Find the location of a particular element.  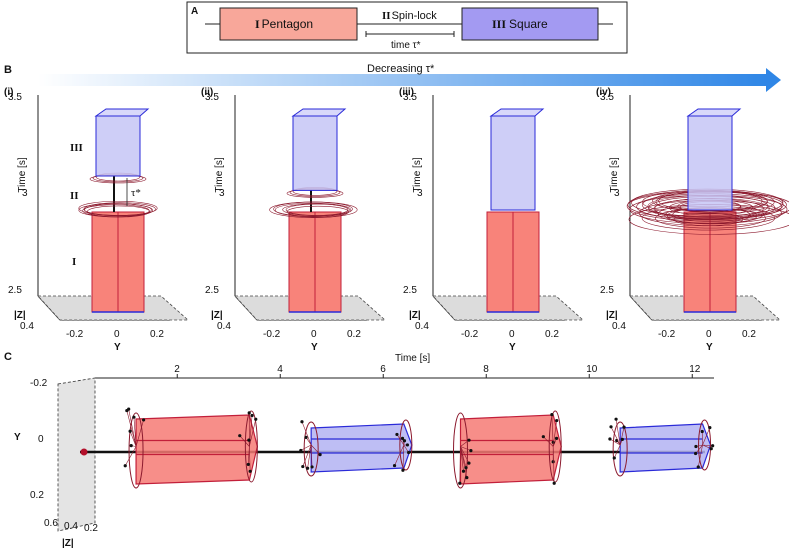

tau-mark: τ* is located at coordinates (136, 193).